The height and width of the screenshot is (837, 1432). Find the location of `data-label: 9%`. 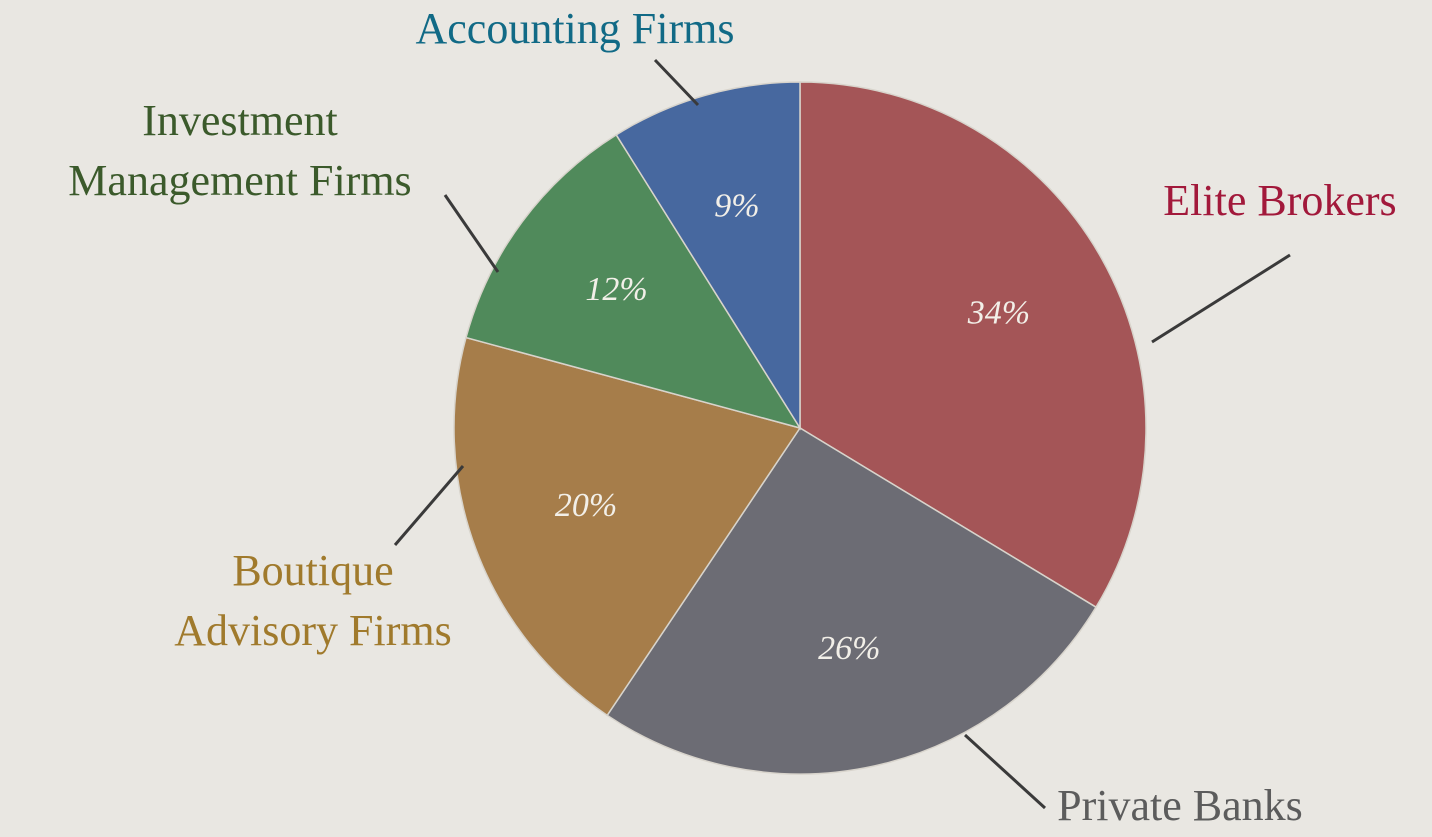

data-label: 9% is located at coordinates (736, 205).